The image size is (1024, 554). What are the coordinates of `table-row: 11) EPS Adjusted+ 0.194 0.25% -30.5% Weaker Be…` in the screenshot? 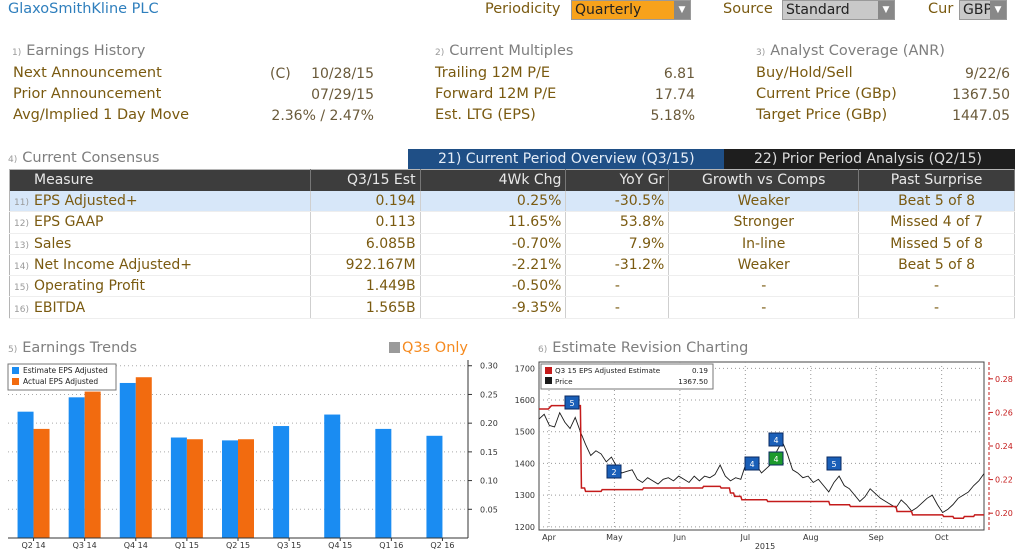 It's located at (512, 201).